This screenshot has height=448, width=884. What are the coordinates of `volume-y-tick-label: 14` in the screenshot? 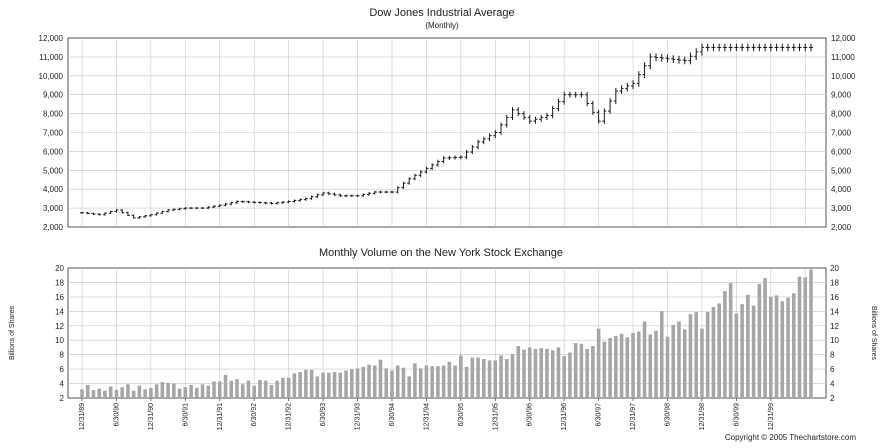 It's located at (59, 311).